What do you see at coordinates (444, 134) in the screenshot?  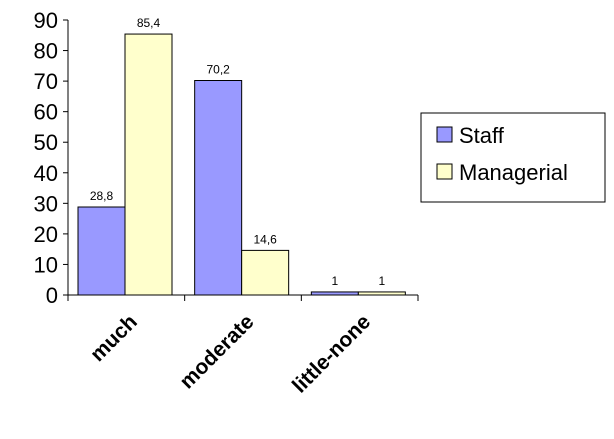 I see `legend-swatch-staff` at bounding box center [444, 134].